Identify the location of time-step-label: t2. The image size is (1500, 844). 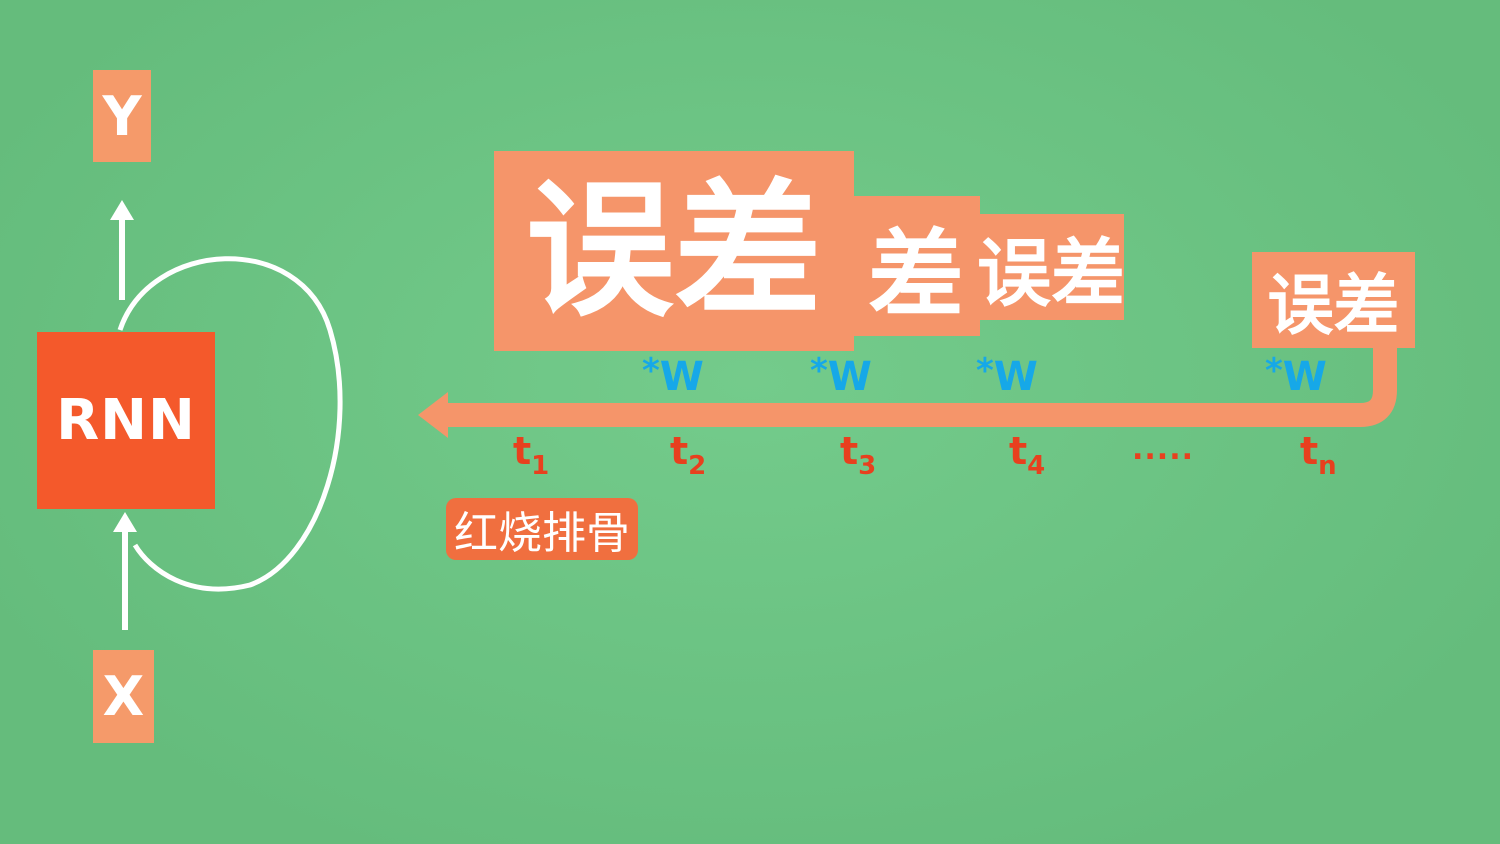
(688, 455).